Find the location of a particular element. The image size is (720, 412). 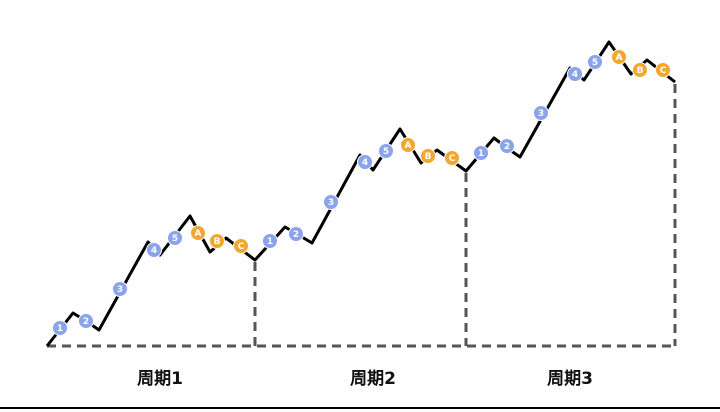

cycle-label: 周期1 is located at coordinates (160, 379).